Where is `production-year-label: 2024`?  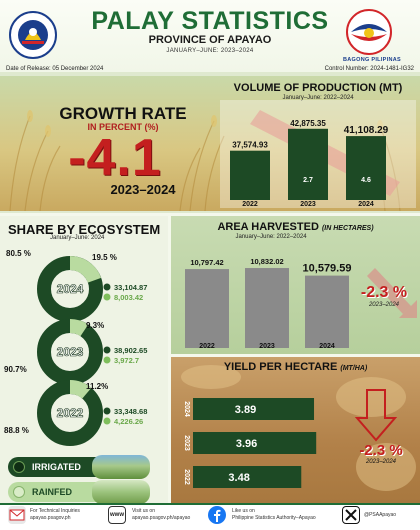
production-year-label: 2024 is located at coordinates (366, 204).